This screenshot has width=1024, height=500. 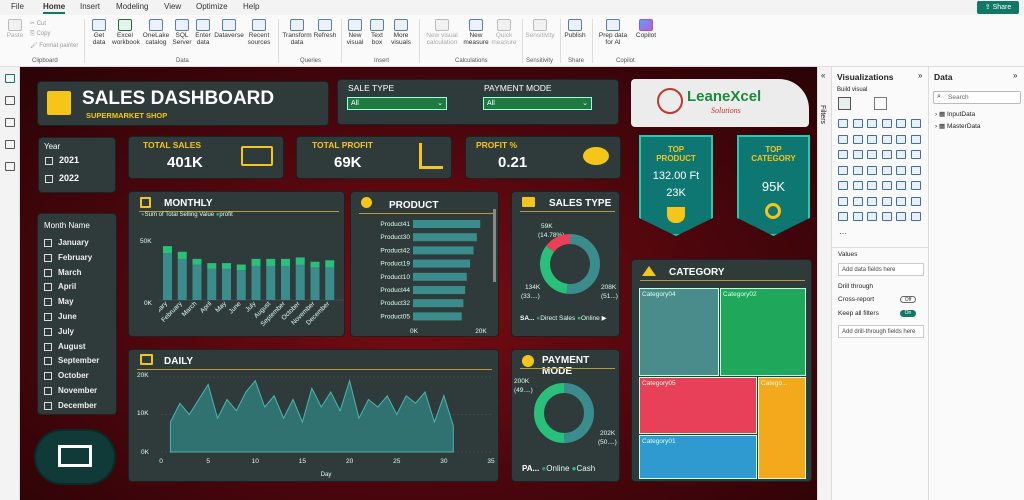 What do you see at coordinates (156, 32) in the screenshot?
I see `onelake-catalog-button: OneLake catalog` at bounding box center [156, 32].